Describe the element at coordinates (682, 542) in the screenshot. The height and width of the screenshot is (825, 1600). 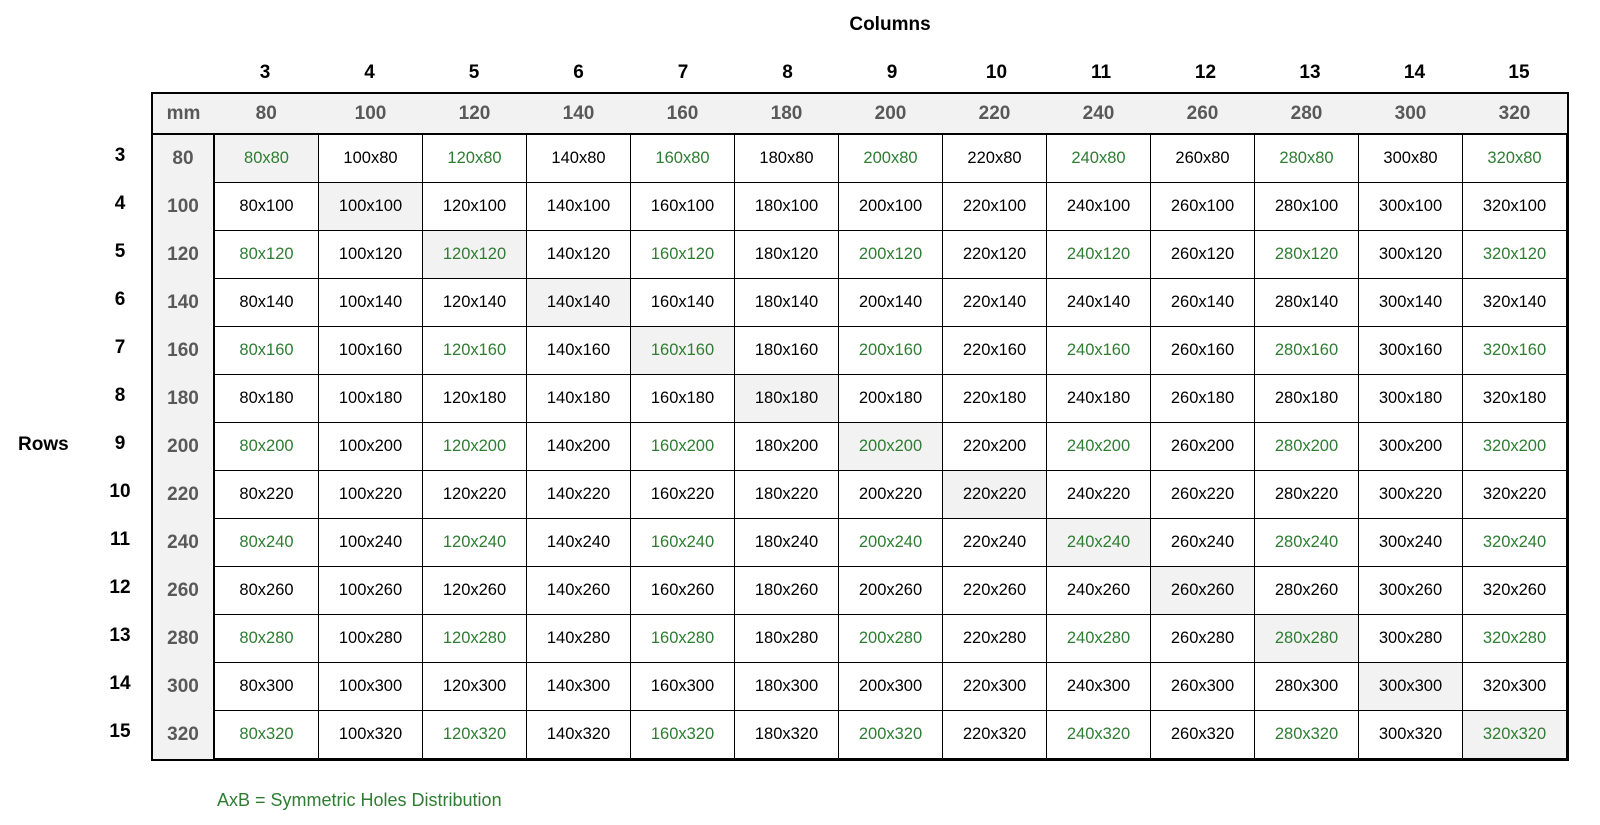
I see `dimension-cell: 160x240` at that location.